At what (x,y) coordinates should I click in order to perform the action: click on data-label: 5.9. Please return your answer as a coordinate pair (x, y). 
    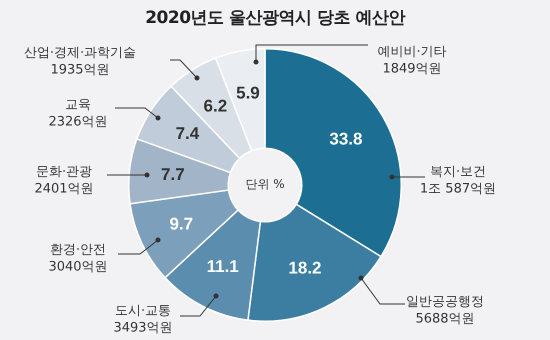
    Looking at the image, I should click on (248, 93).